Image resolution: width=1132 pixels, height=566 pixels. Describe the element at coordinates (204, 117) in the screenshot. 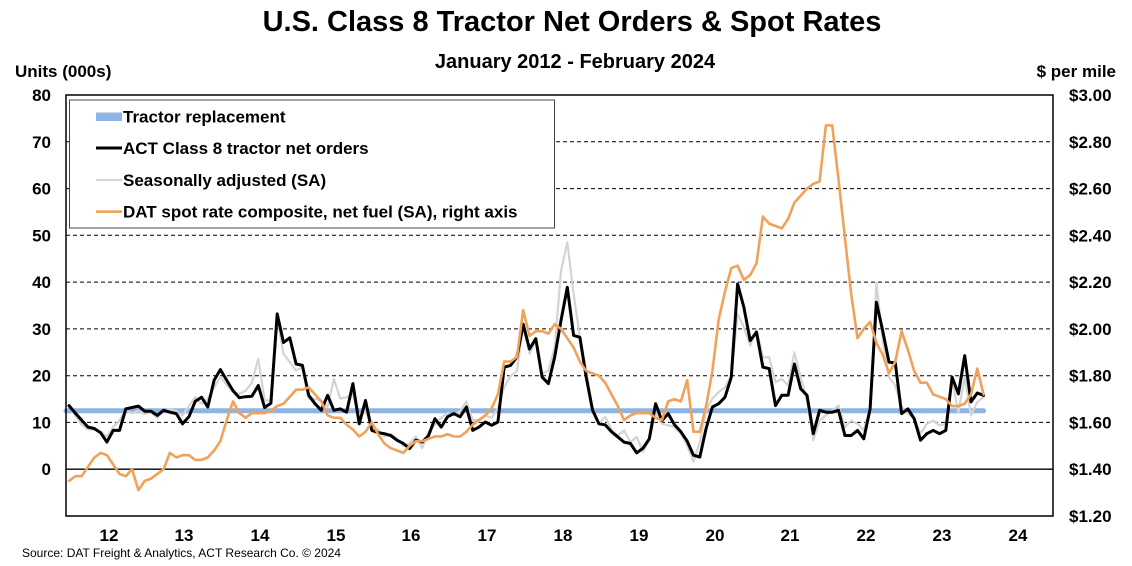

I see `legend-label-tractor-replacement: Tractor replacement` at that location.